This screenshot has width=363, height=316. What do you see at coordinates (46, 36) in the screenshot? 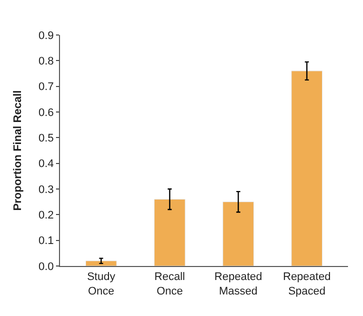
I see `y-tick-label: 0.9` at bounding box center [46, 36].